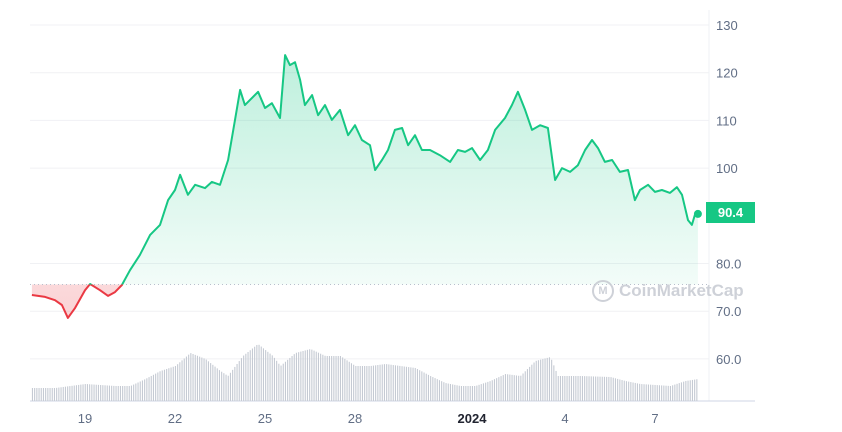 The image size is (842, 432). I want to click on y-axis: 130 120 110 100 80.0 70.0 60.0, so click(728, 192).